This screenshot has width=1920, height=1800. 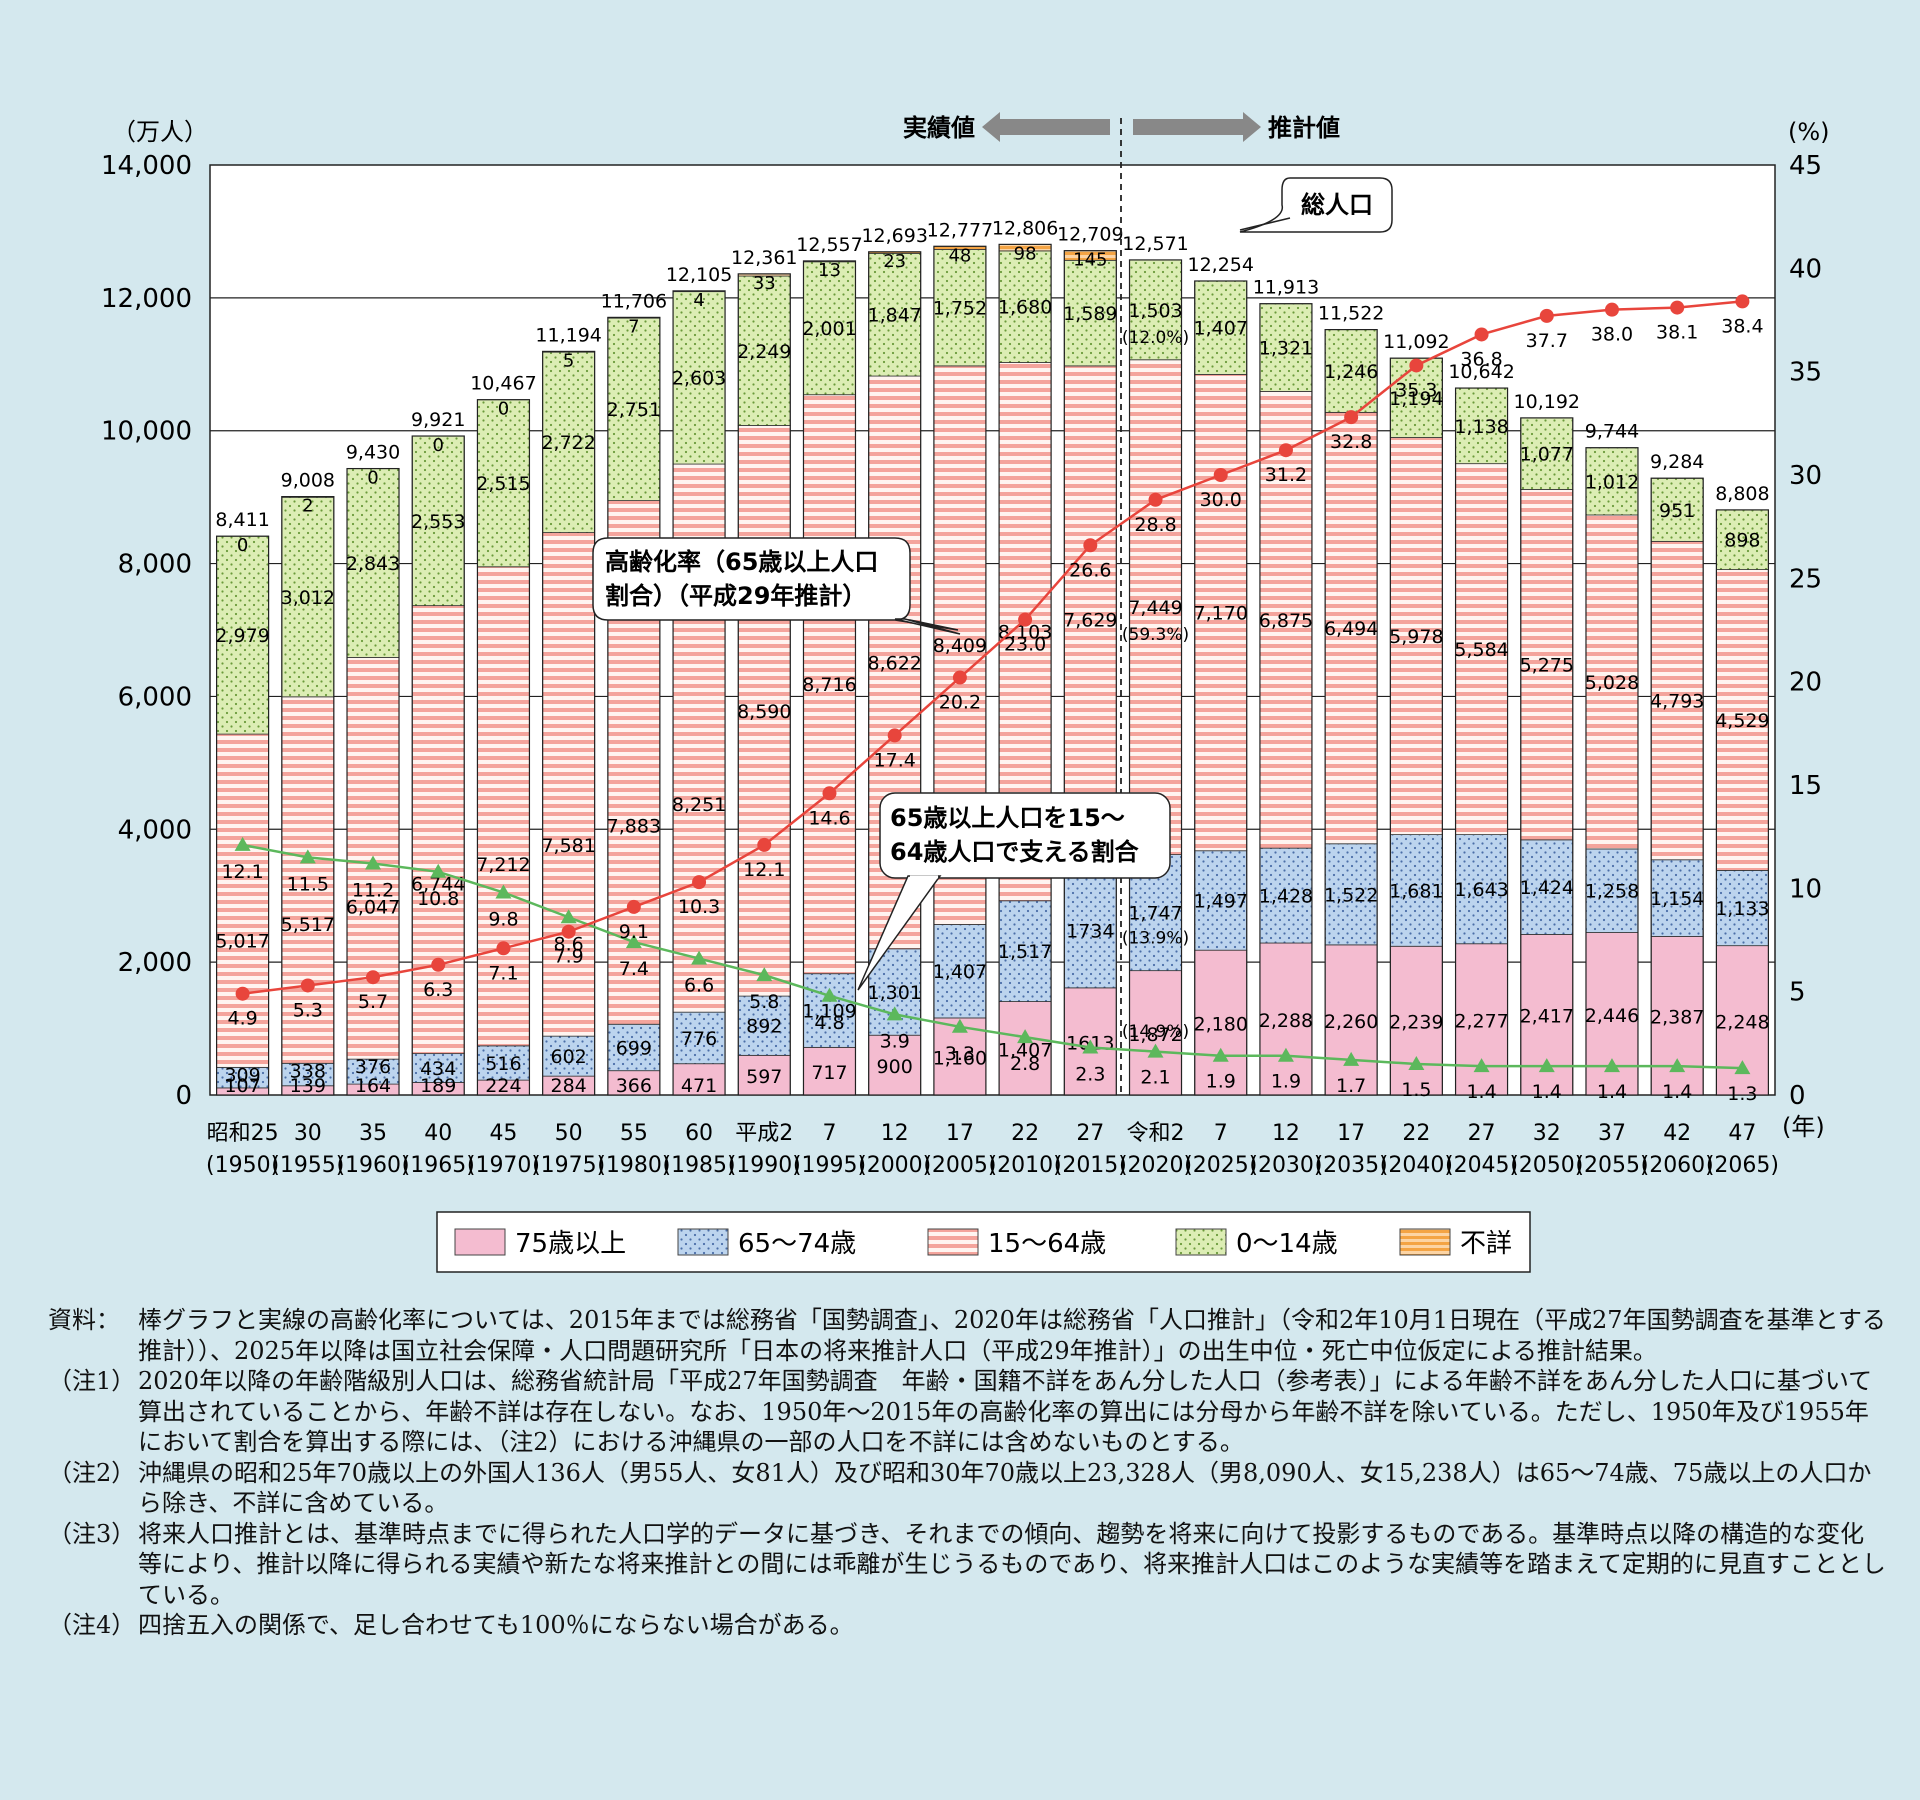 I want to click on note-4: （注4） 四捨五入の関係で、足し合わせても100％にならない場合がある。, so click(x=968, y=1625).